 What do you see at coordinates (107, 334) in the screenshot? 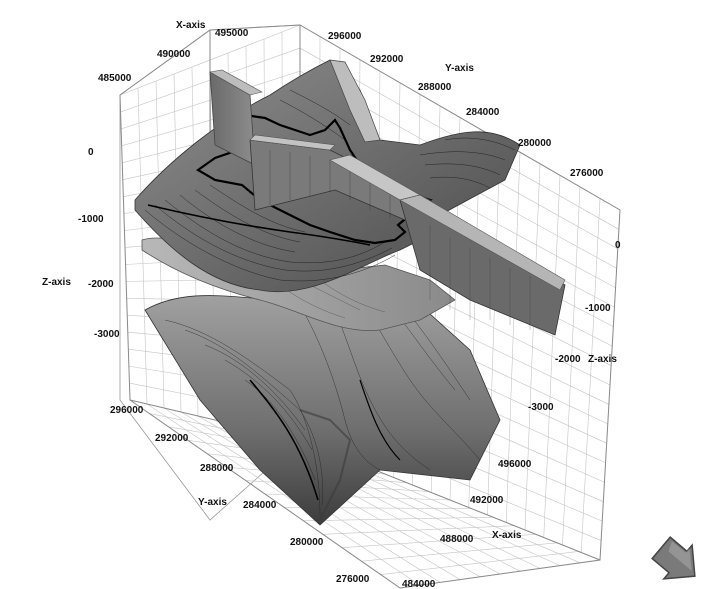
I see `z-tick-left-4: -3000` at bounding box center [107, 334].